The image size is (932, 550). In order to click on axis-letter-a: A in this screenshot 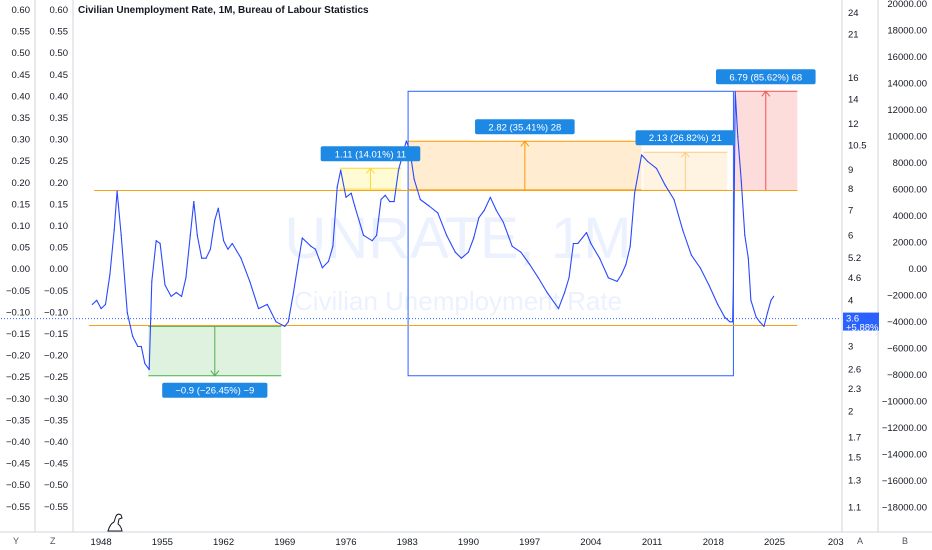, I will do `click(860, 541)`.